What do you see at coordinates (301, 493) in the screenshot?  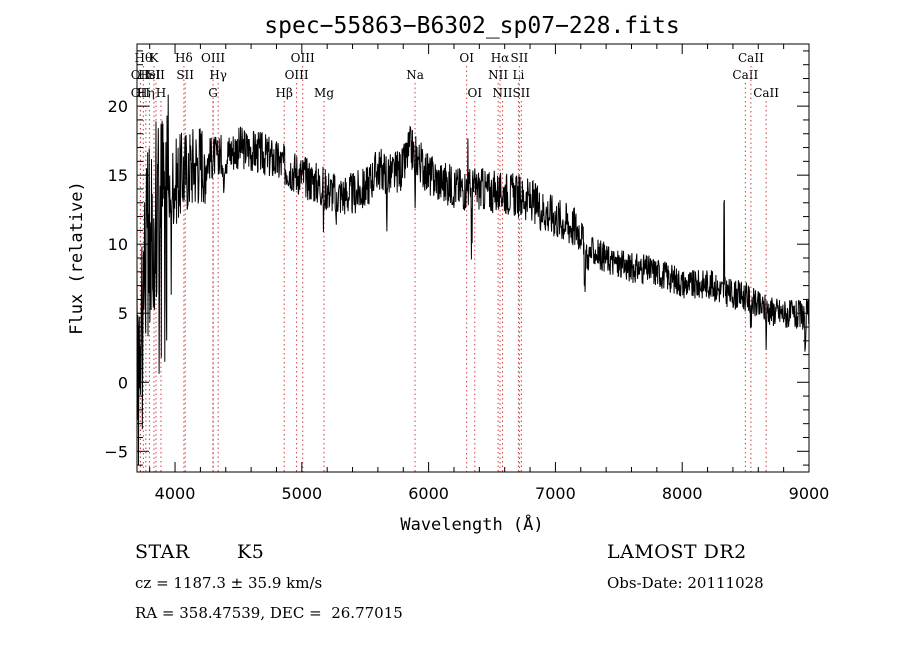 I see `x-tick-label-5000: 5000` at bounding box center [301, 493].